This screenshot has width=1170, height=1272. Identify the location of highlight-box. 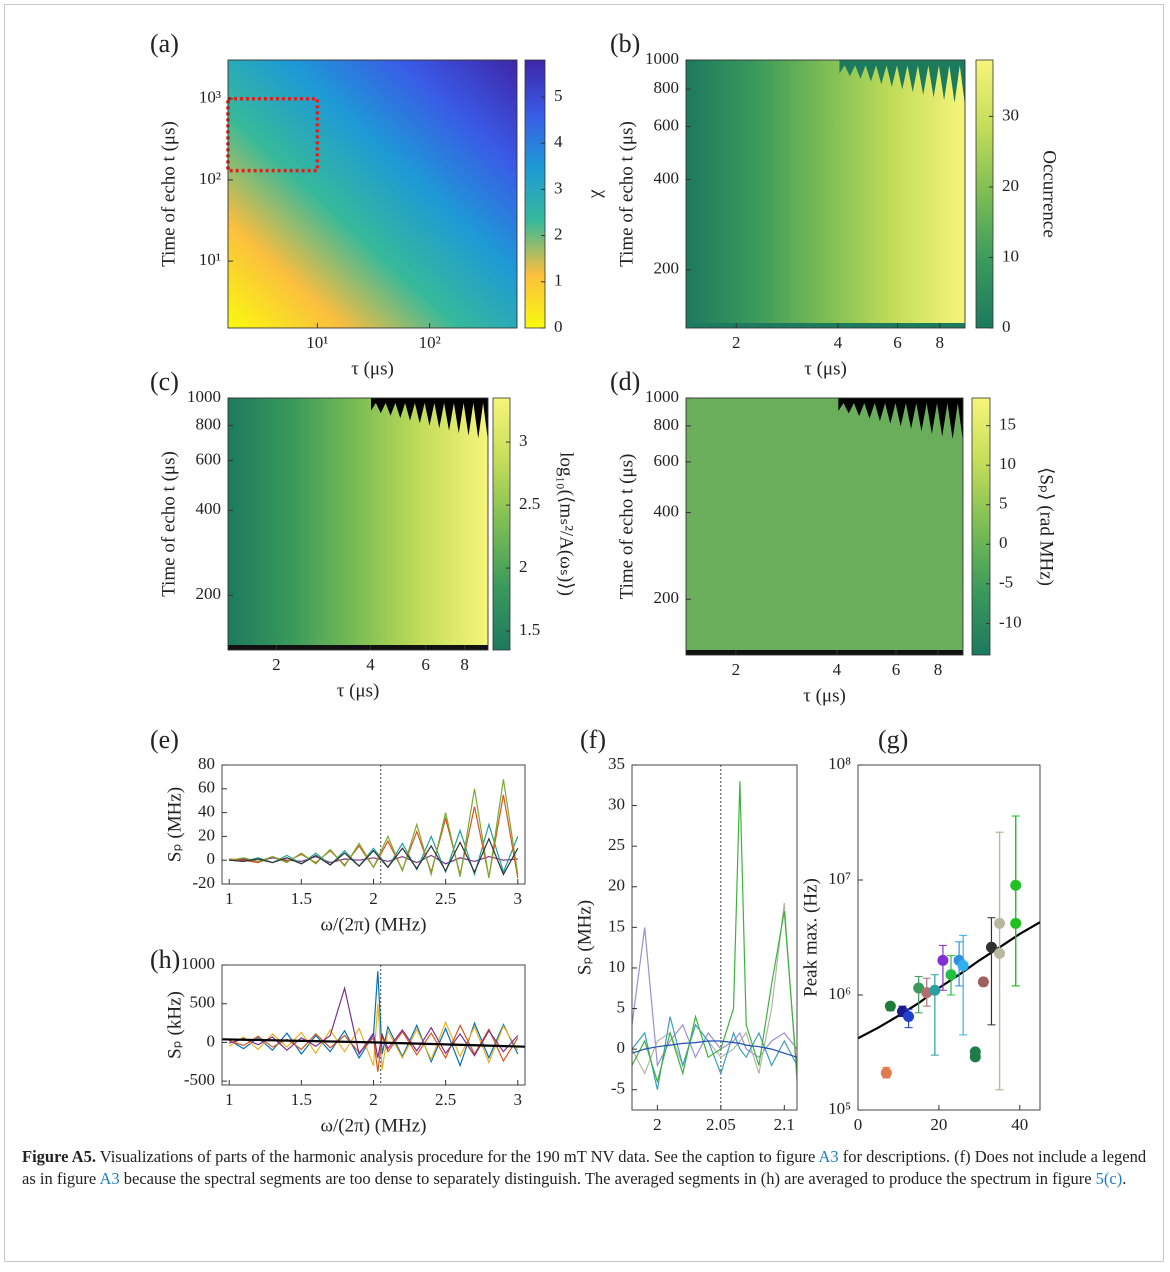
(273, 134).